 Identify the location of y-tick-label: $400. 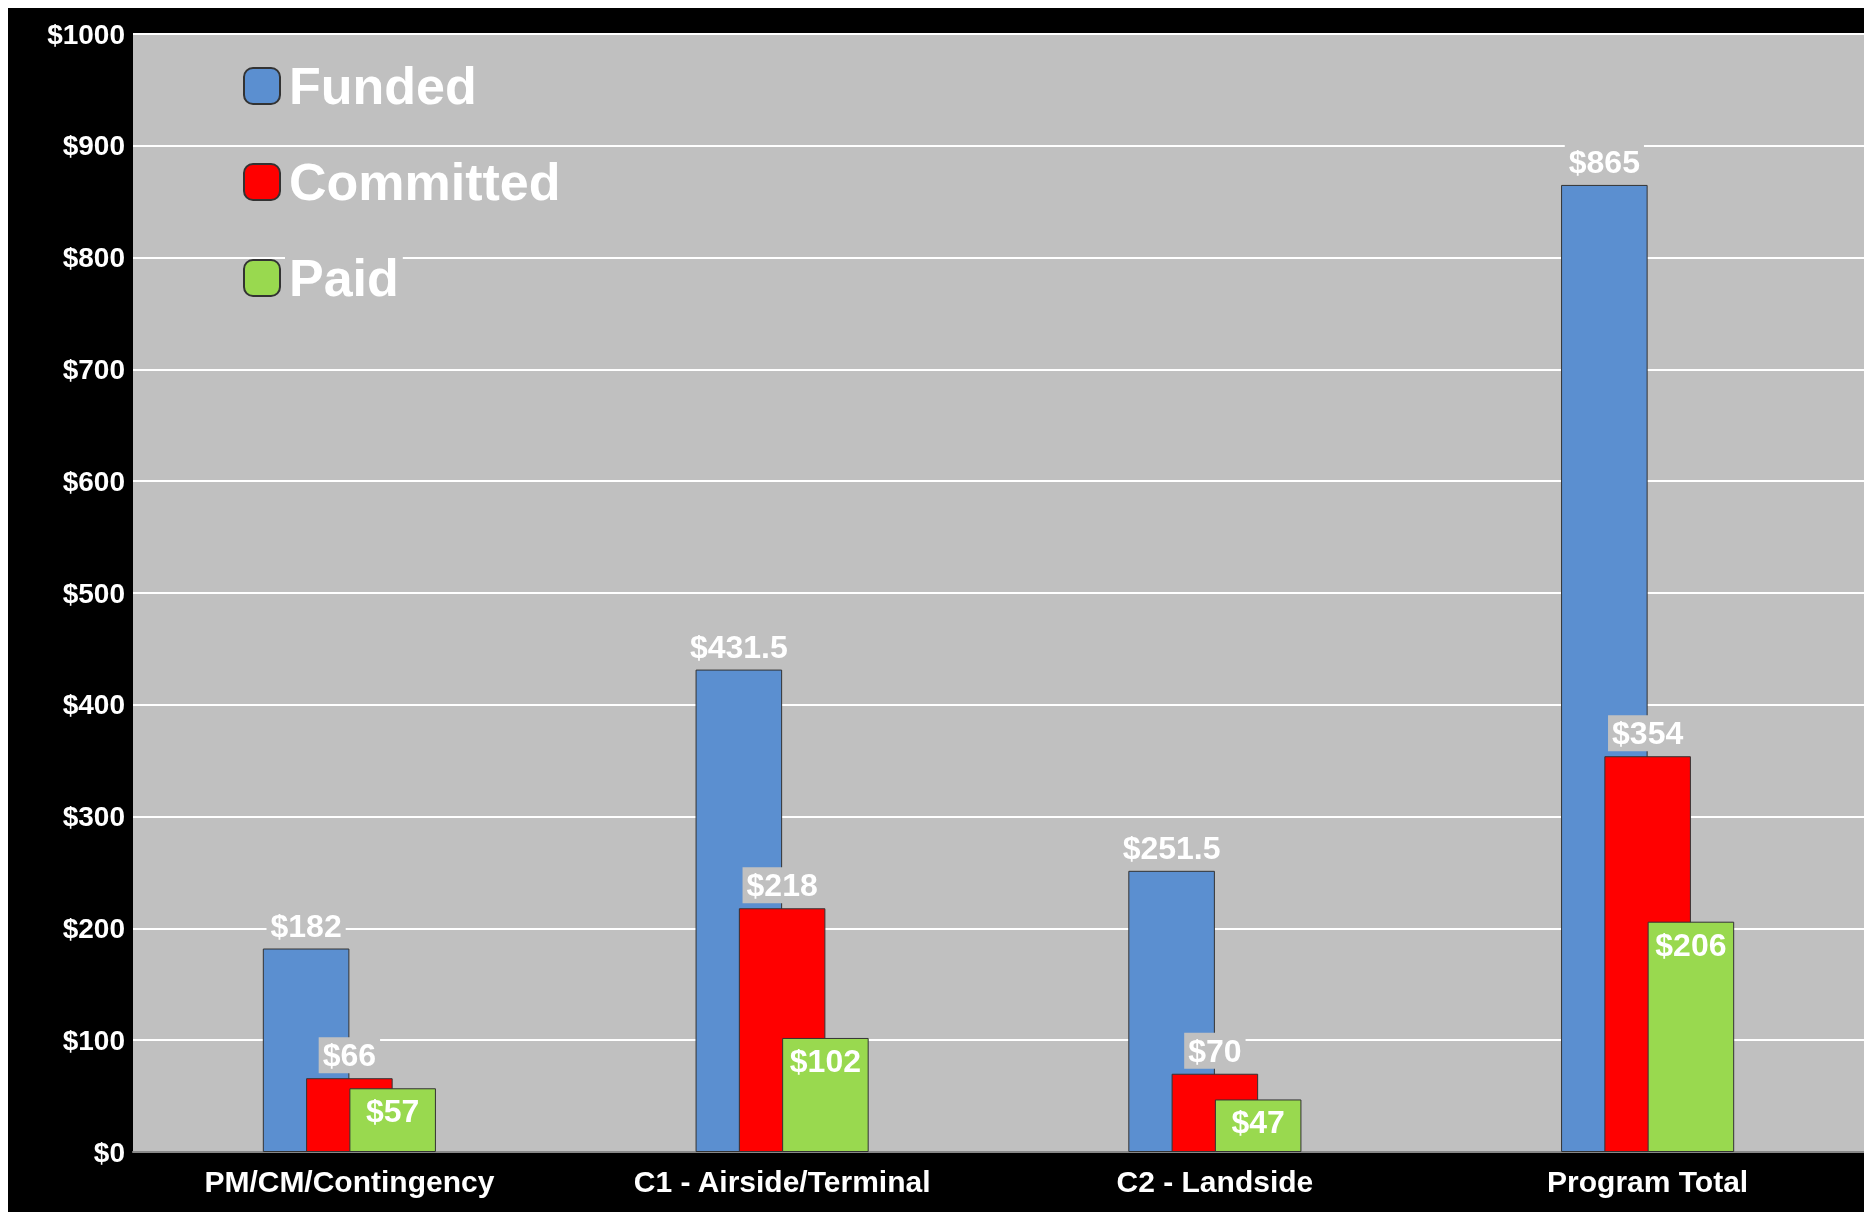
(93, 705).